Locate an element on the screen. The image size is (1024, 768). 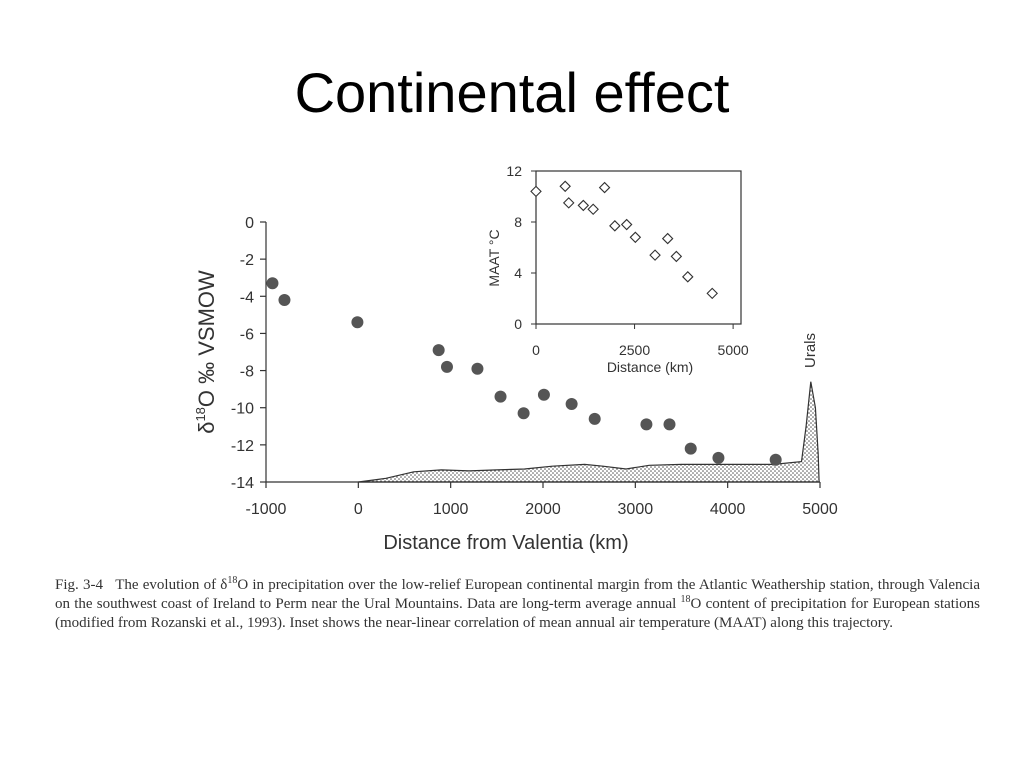
caption-sup1: 18 is located at coordinates (232, 580).